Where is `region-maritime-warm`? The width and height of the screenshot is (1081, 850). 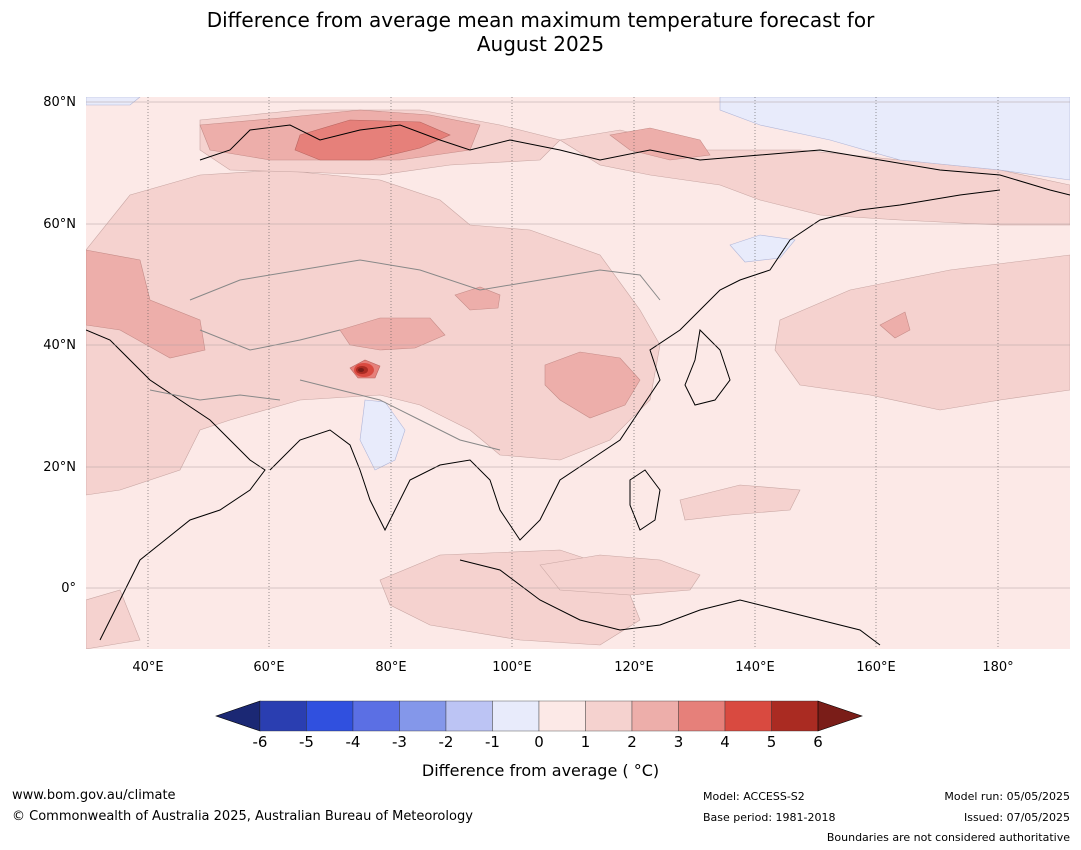
region-maritime-warm is located at coordinates (620, 575).